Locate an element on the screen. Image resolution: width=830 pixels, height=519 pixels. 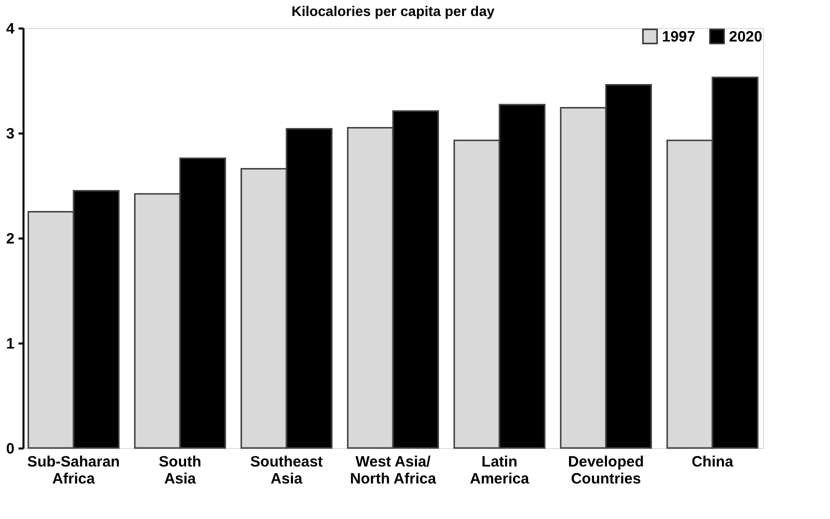
y-tick-label: 1 is located at coordinates (10, 344).